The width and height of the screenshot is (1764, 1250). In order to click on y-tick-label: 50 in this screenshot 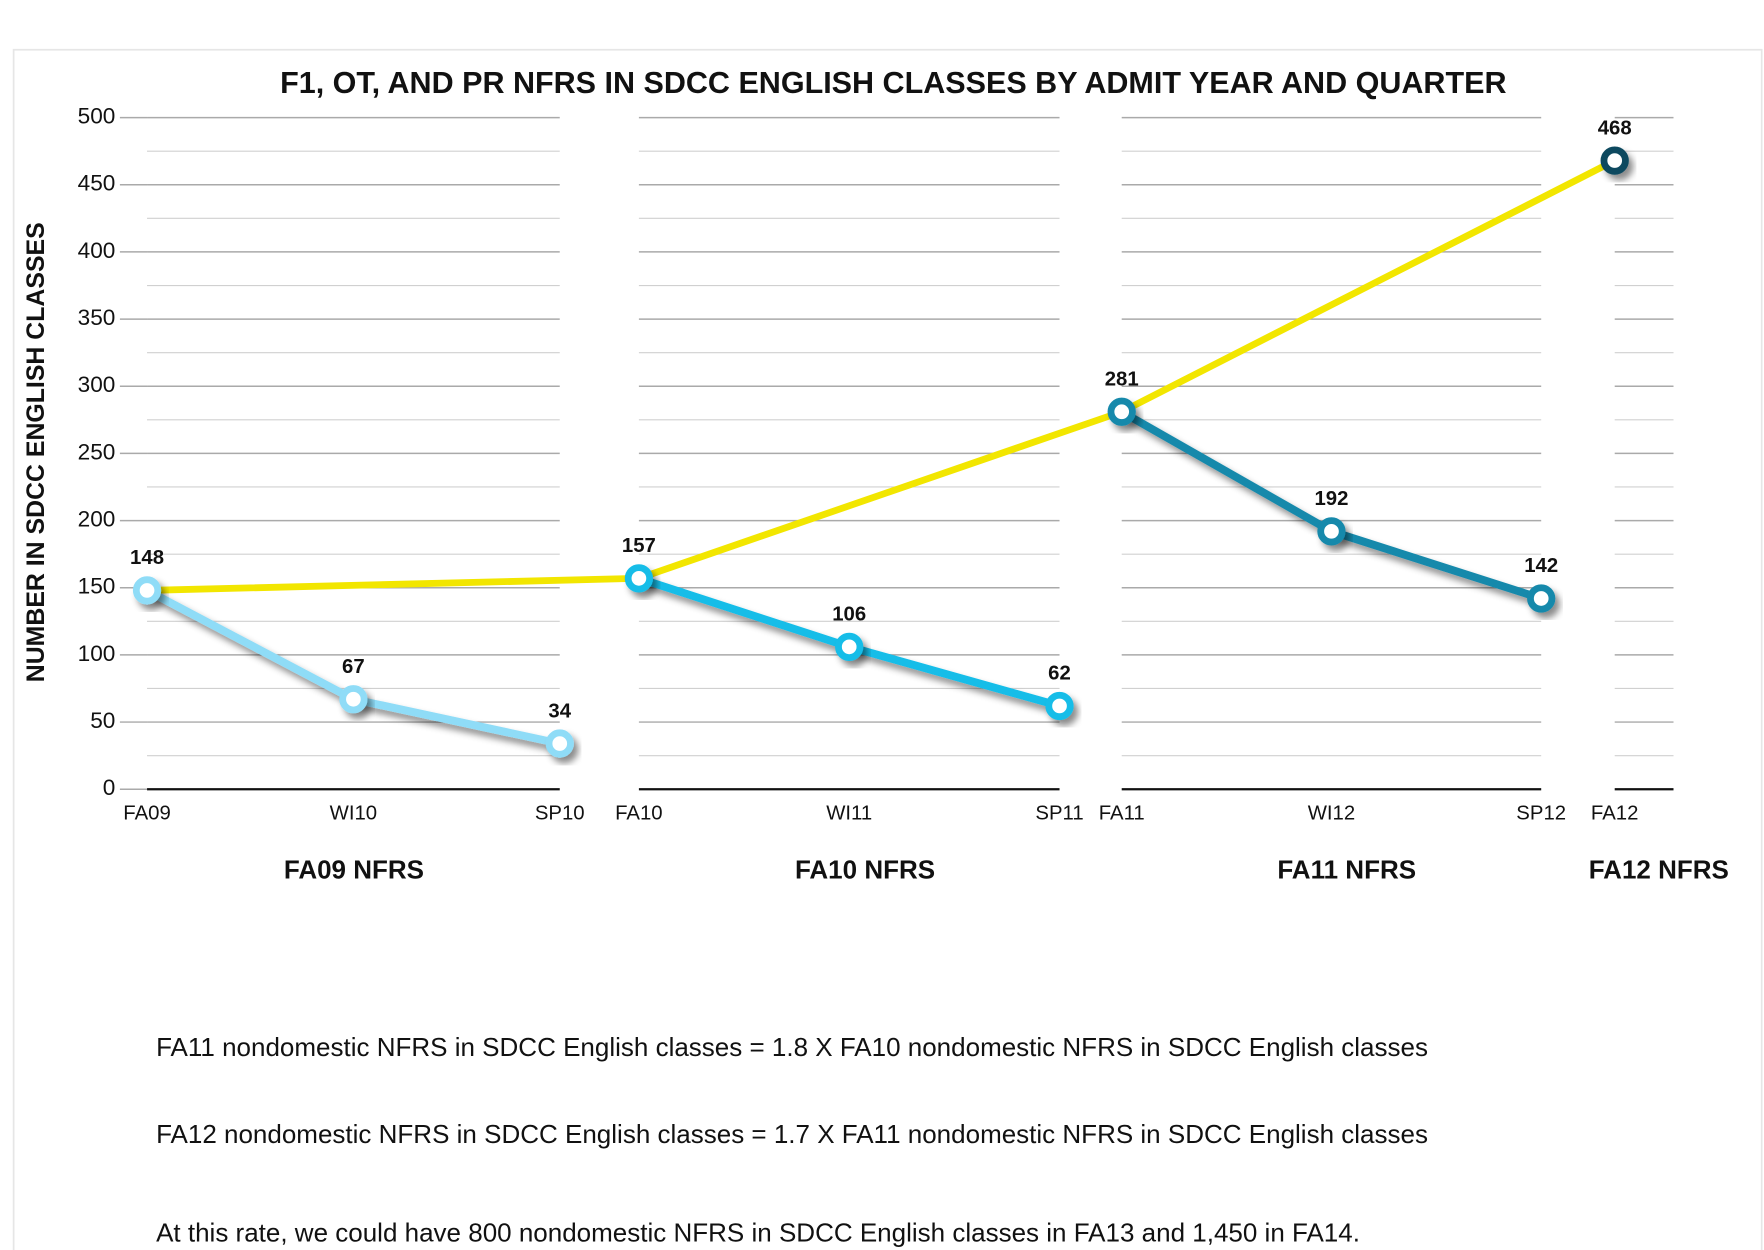, I will do `click(102, 720)`.